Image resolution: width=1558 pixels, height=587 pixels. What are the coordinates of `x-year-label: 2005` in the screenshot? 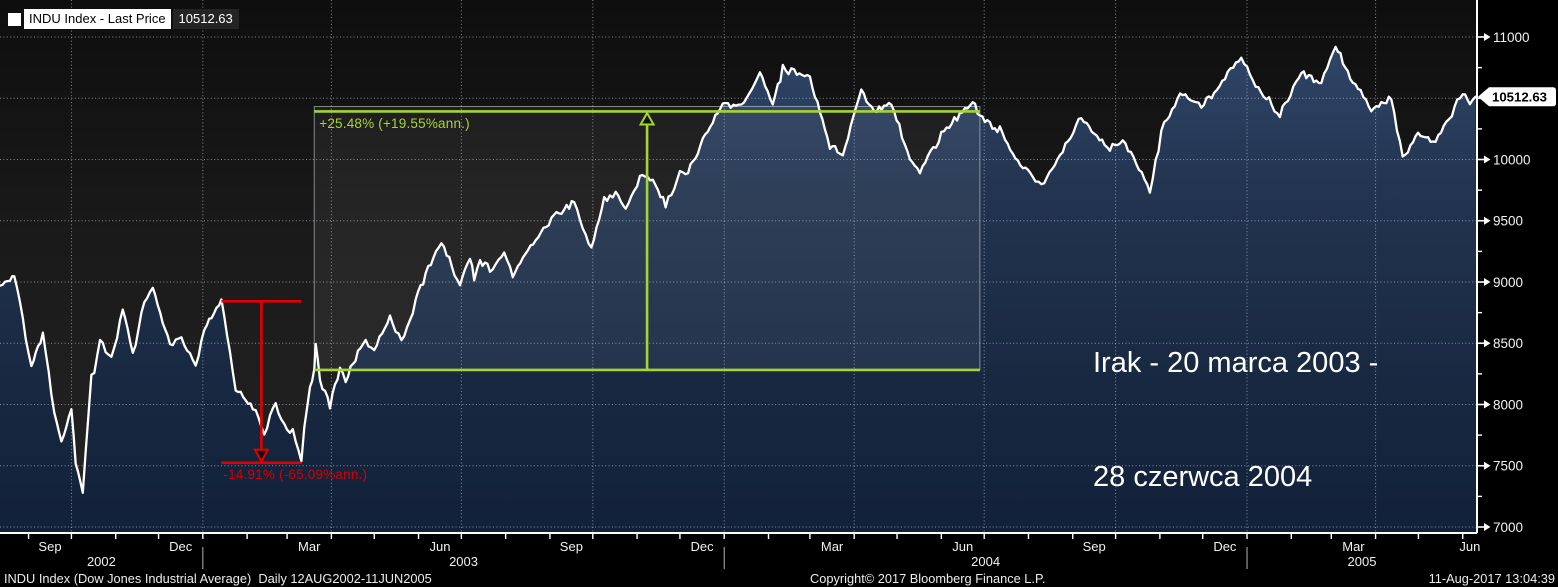 It's located at (1362, 561).